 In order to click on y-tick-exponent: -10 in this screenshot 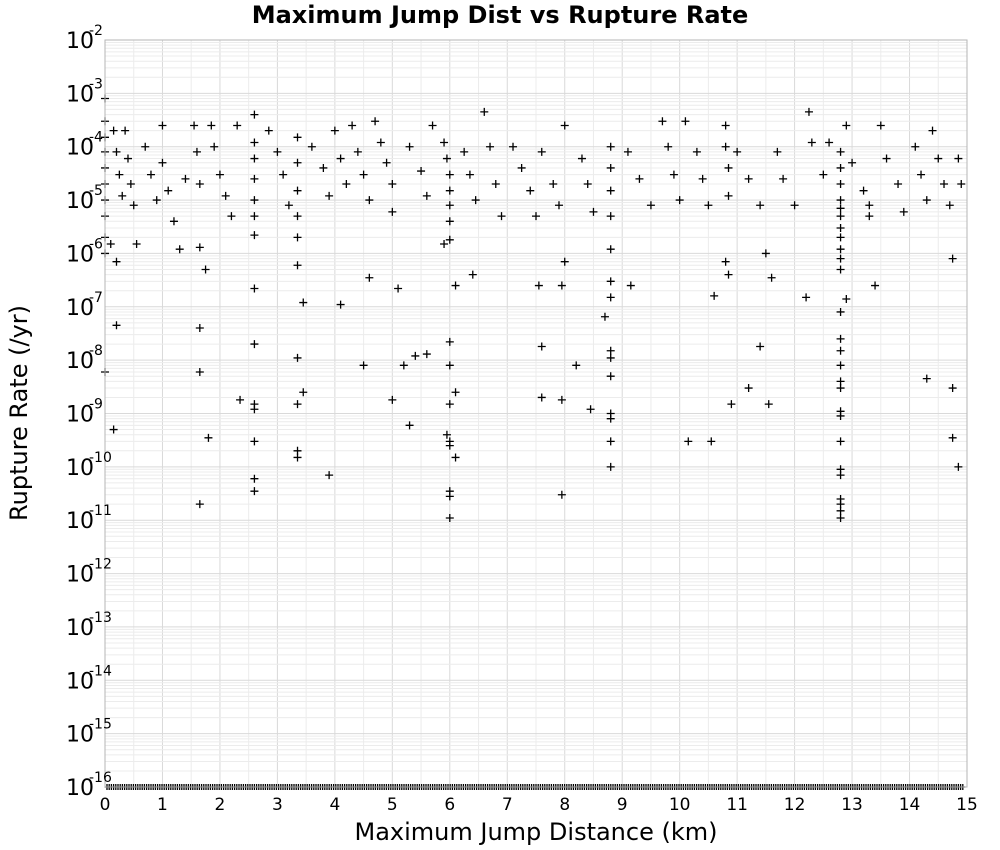, I will do `click(100, 458)`.